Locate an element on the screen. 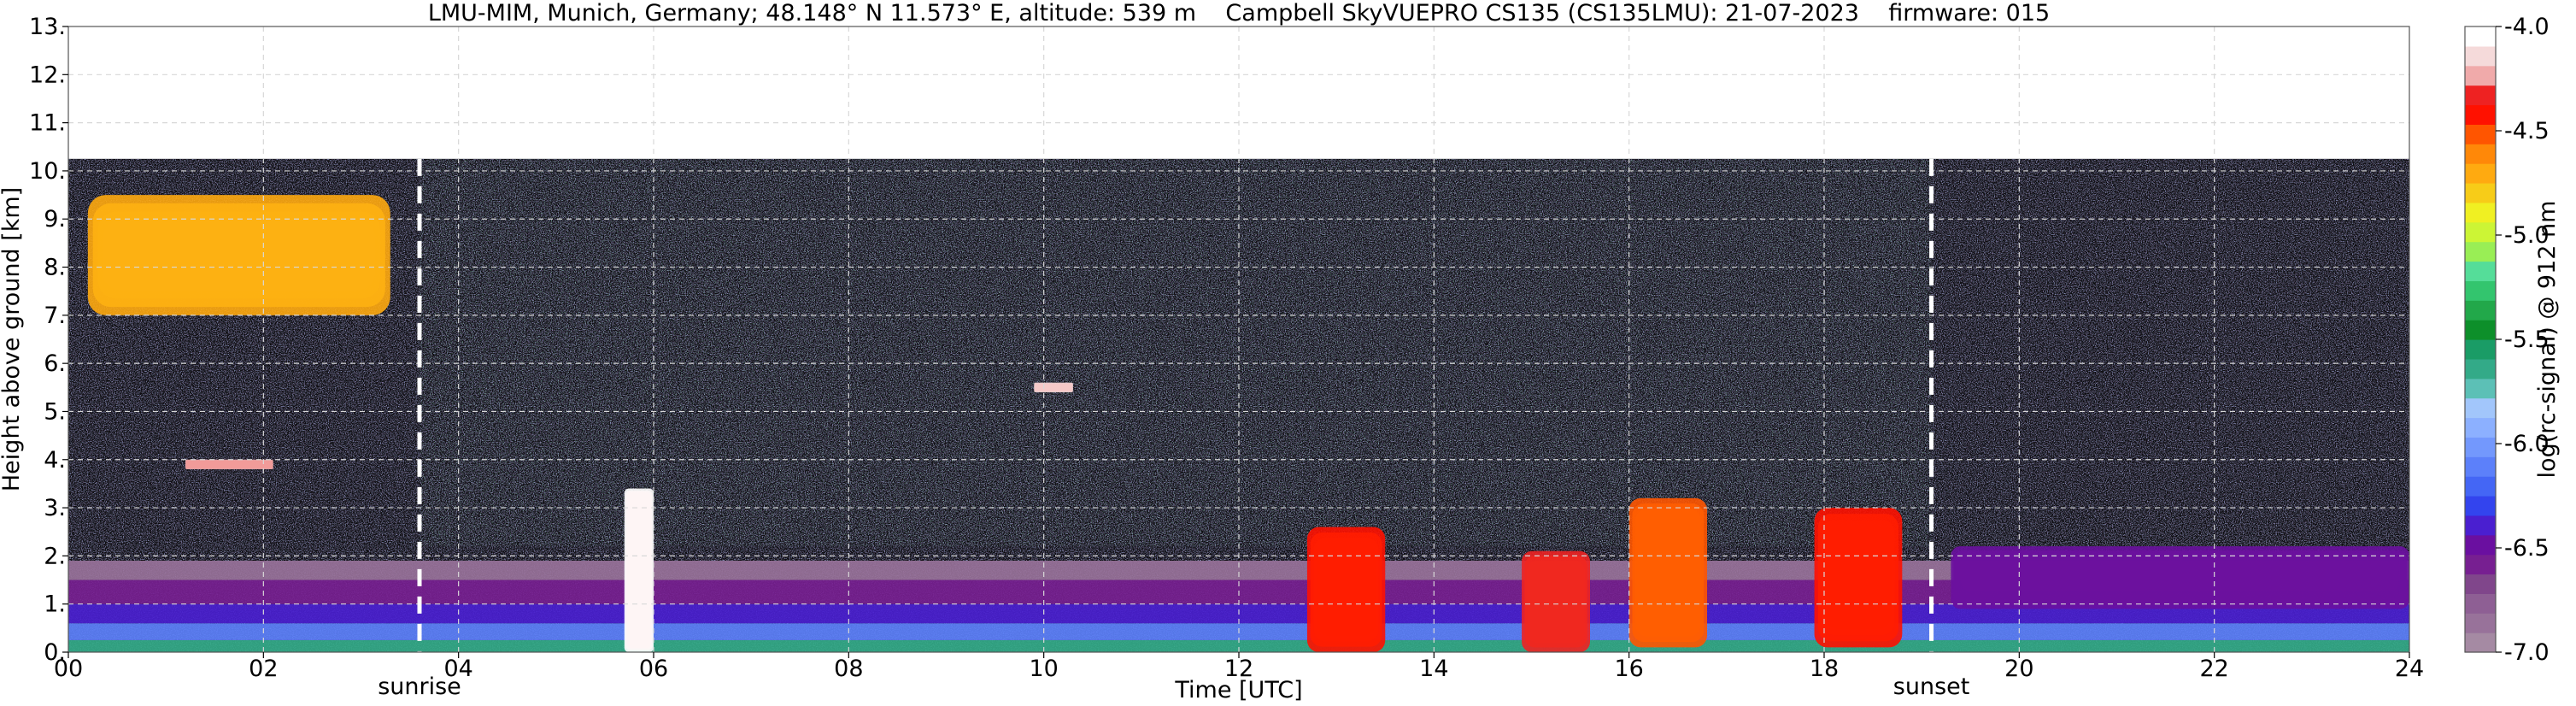 This screenshot has height=706, width=2576. y-tick-label: 11. is located at coordinates (47, 123).